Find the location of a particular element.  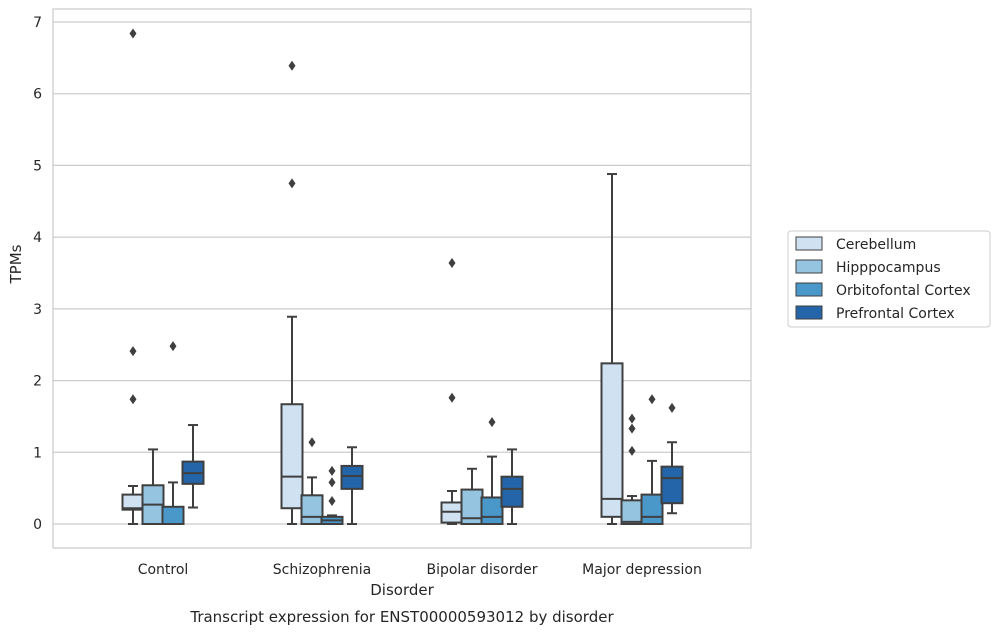

x-tick-label-2: Bipolar disorder is located at coordinates (481, 570).